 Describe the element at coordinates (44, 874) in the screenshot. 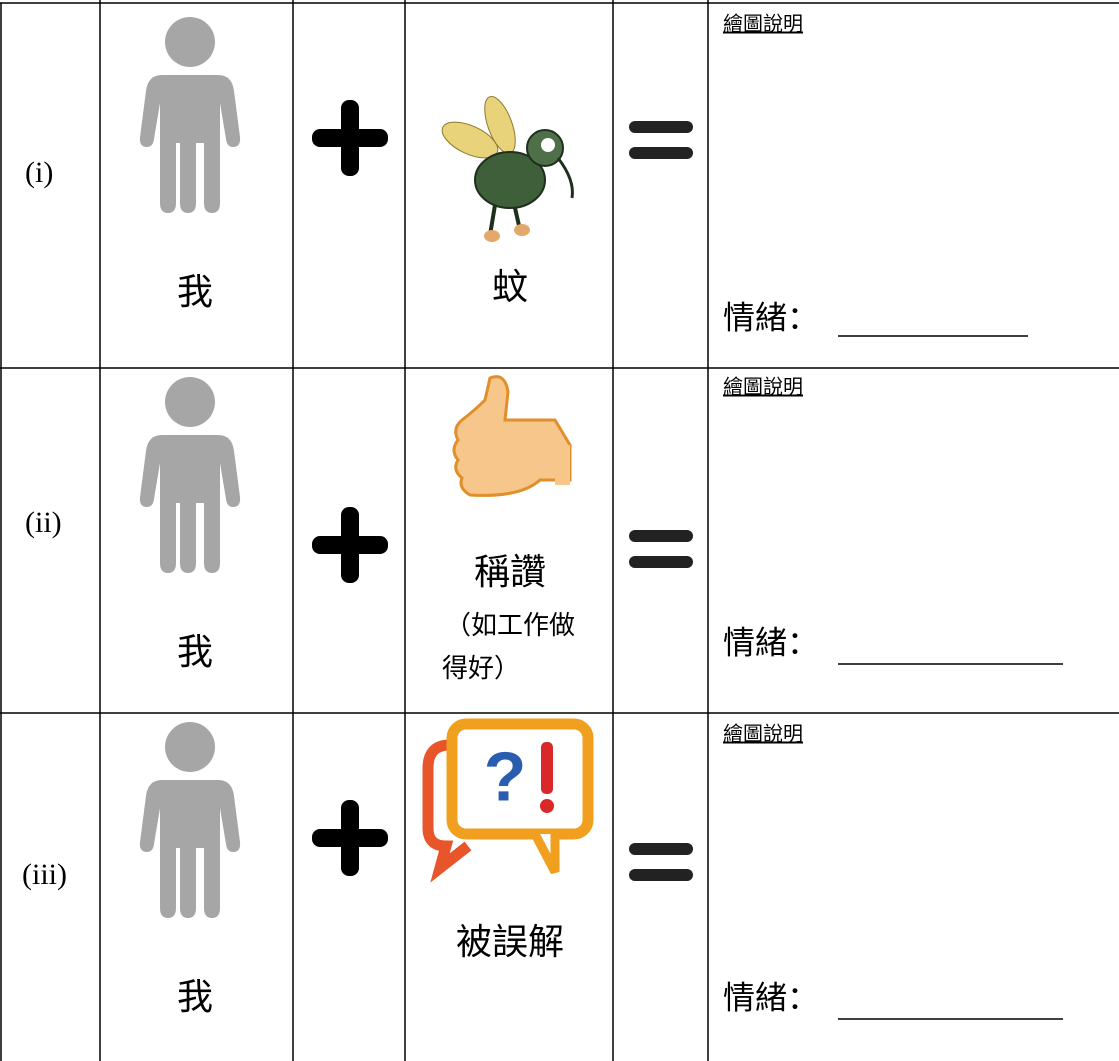

I see `row-label: (iii)` at that location.